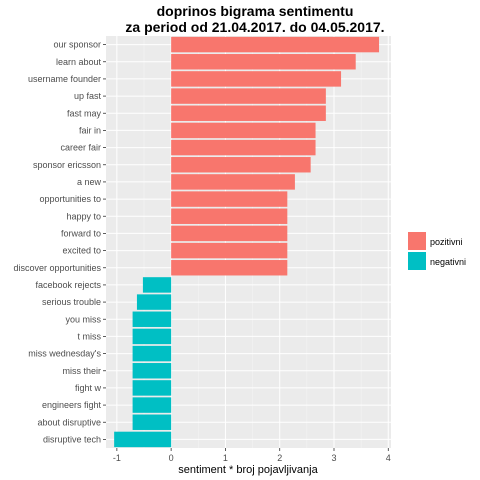  Describe the element at coordinates (256, 79) in the screenshot. I see `bar-username-founder` at that location.